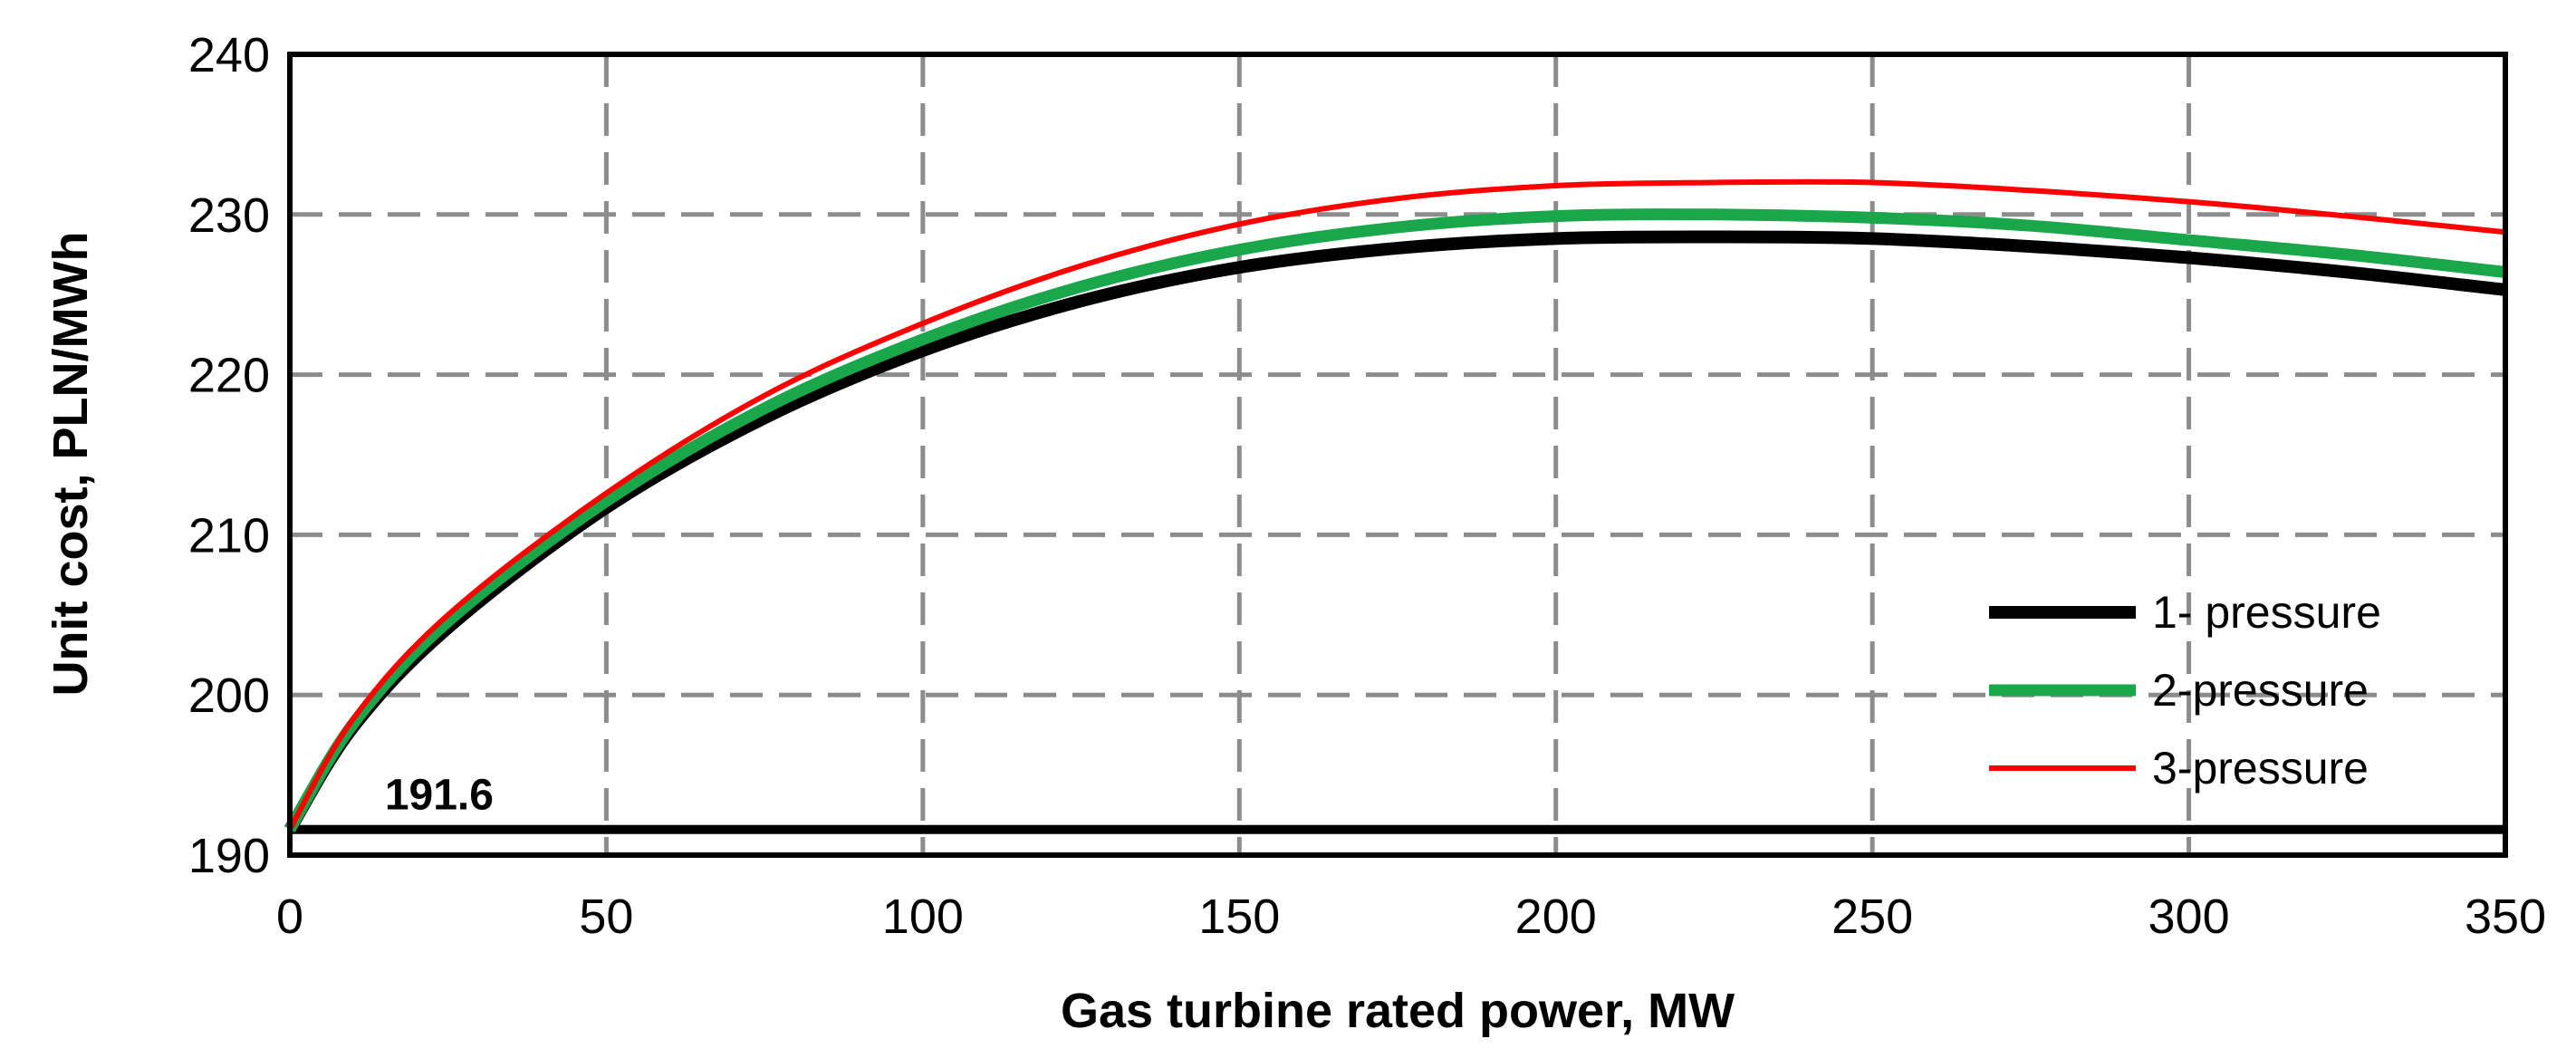  Describe the element at coordinates (229, 376) in the screenshot. I see `y-tick-label: 220` at that location.